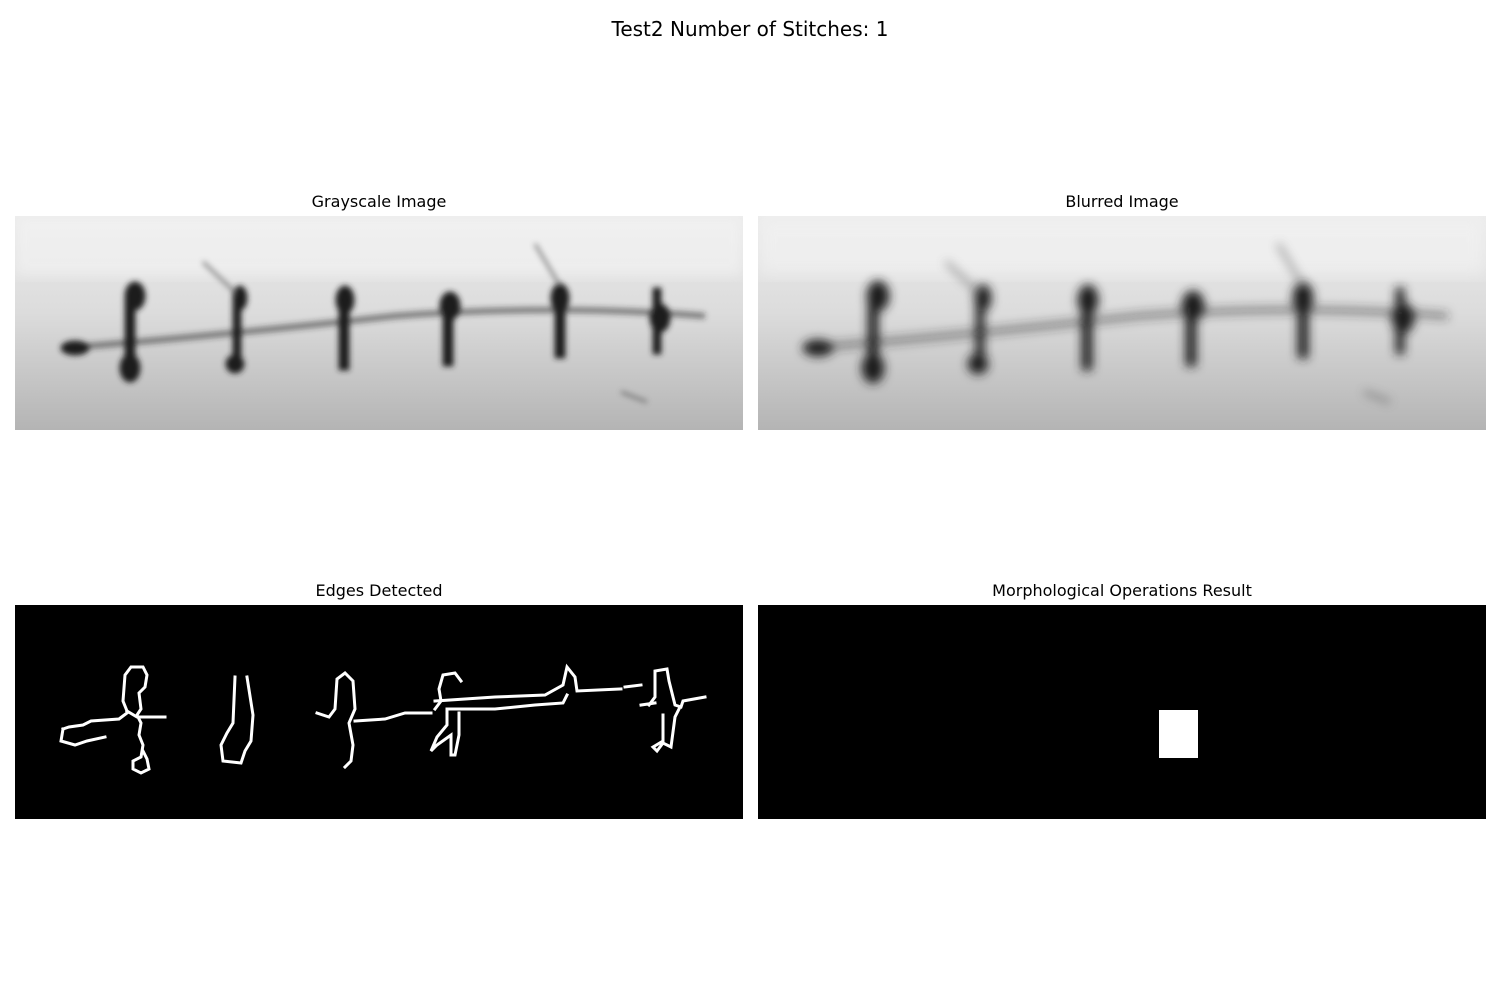 The image size is (1500, 1000). I want to click on morph-panel-title: Morphological Operations Result, so click(1122, 590).